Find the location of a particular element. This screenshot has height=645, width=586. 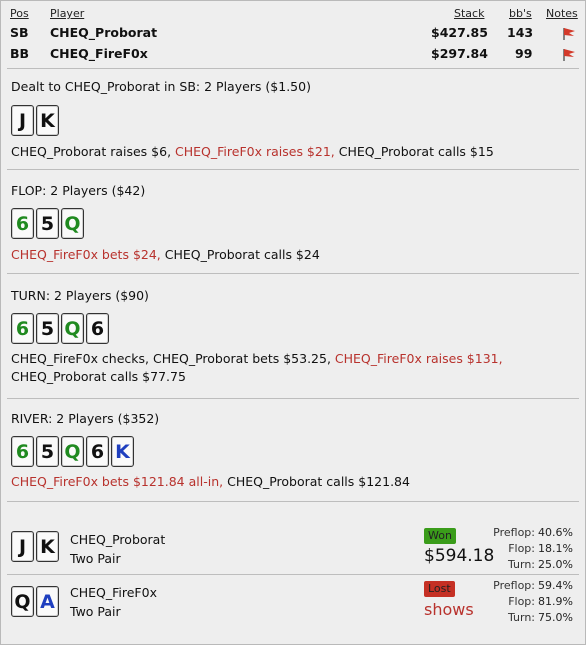

hole-cards: J K is located at coordinates (35, 120).